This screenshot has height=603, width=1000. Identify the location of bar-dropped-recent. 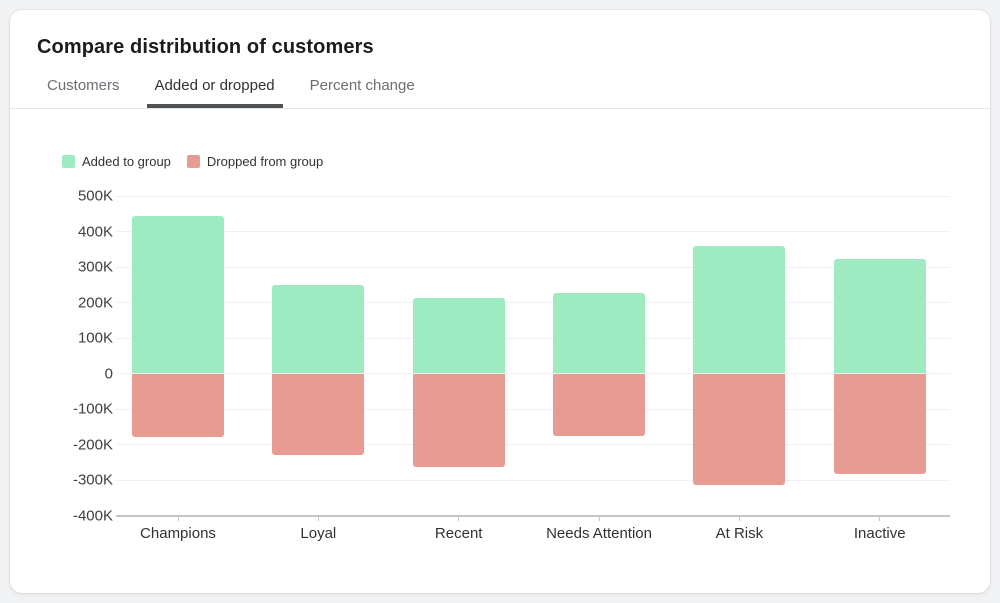
(458, 420).